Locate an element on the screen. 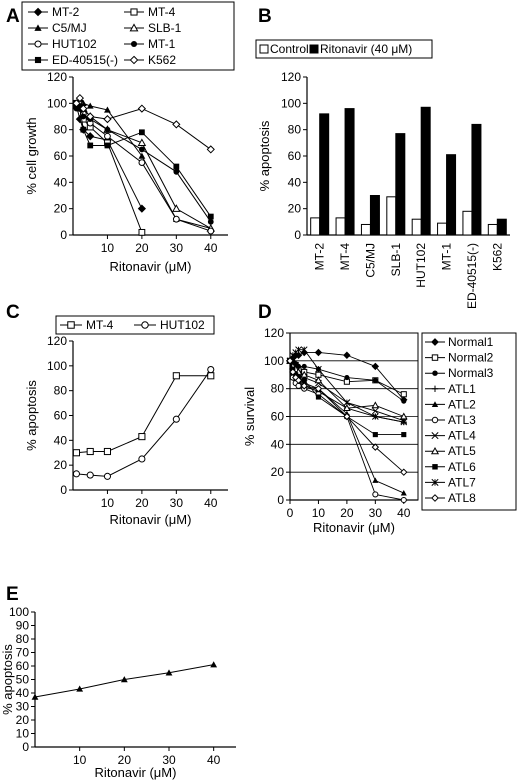  panel-label-d: D is located at coordinates (265, 312).